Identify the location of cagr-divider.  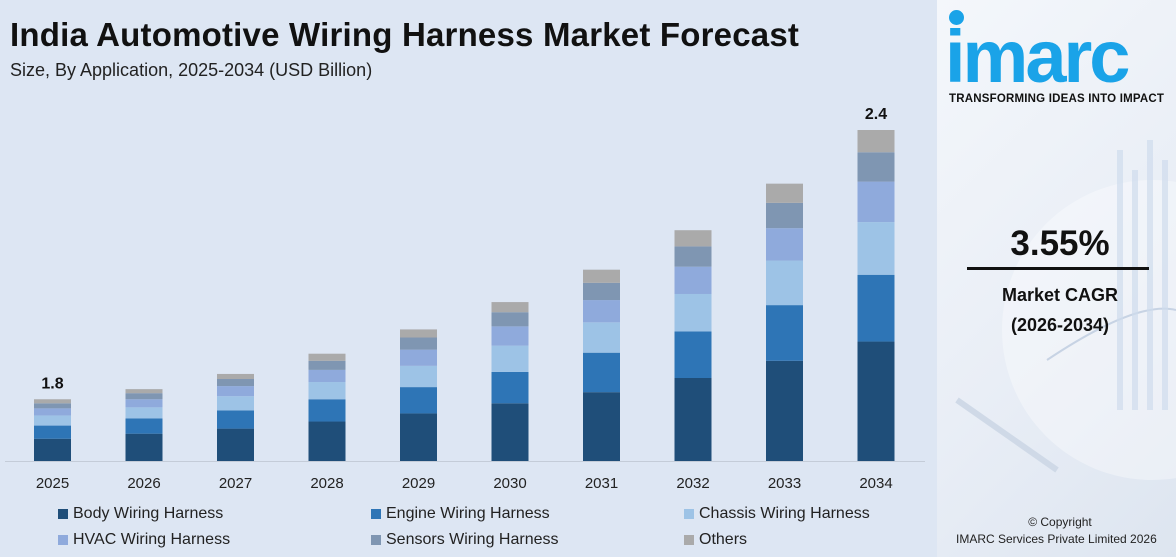
(1058, 268).